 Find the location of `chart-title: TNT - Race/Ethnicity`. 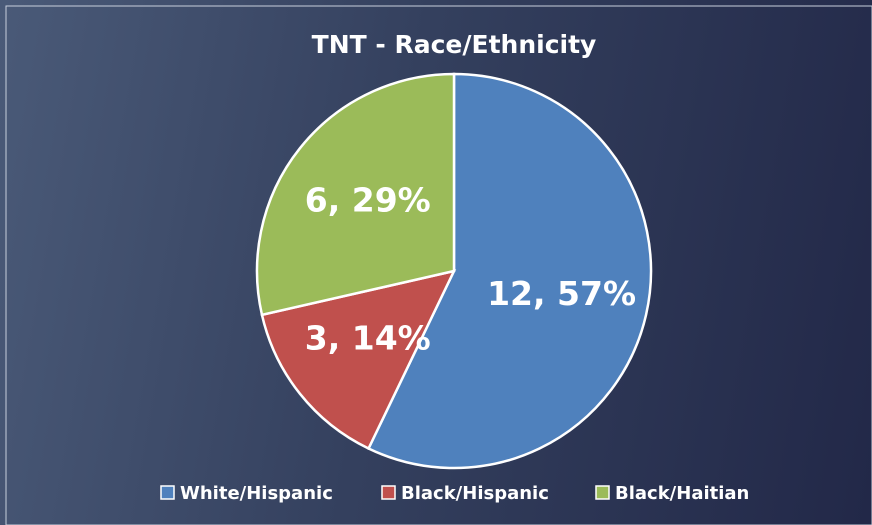

chart-title: TNT - Race/Ethnicity is located at coordinates (454, 44).